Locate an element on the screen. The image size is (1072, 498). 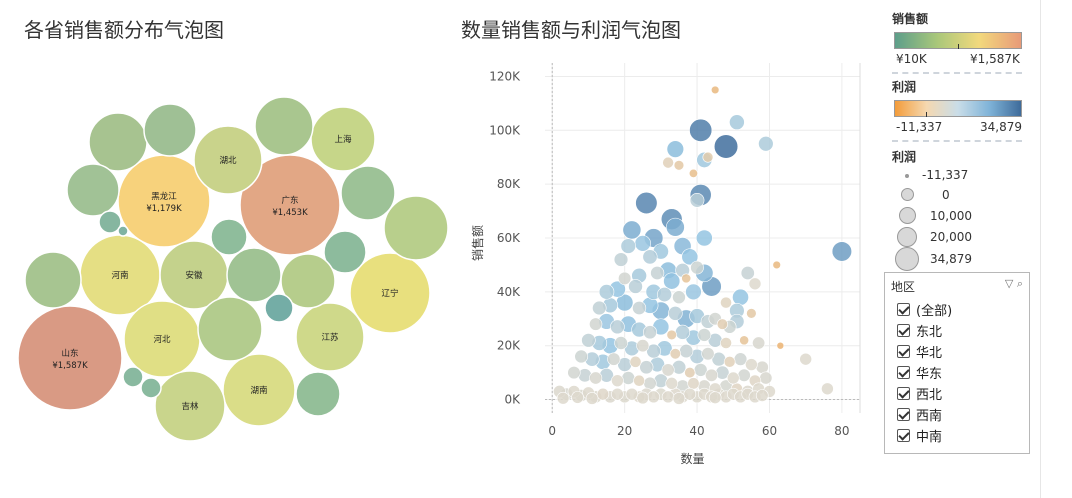
region-filter-item: 华北 is located at coordinates (919, 351).